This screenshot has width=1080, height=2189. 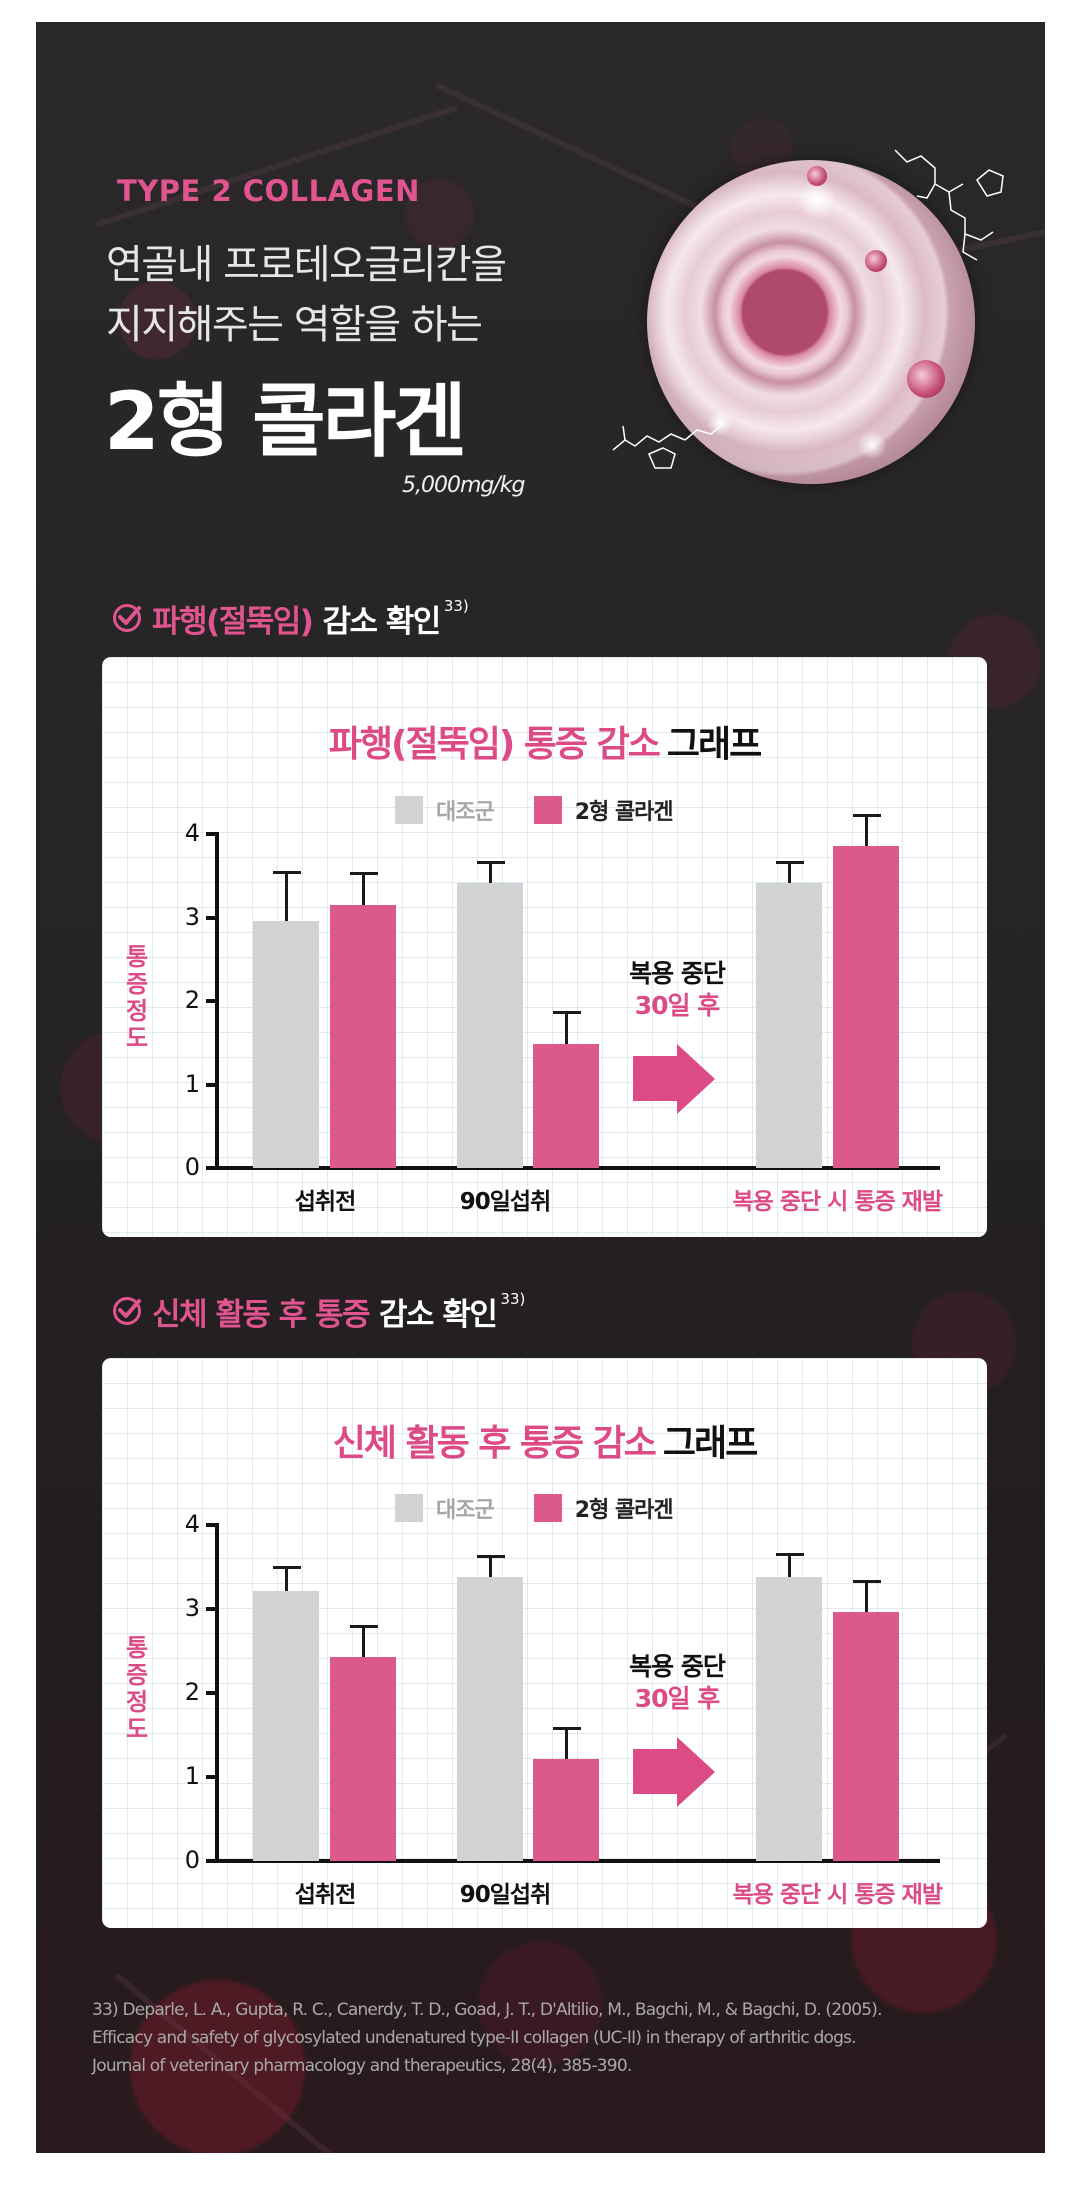 I want to click on chart-title: 신체 활동 후 통증 감소 그래프, so click(x=544, y=1440).